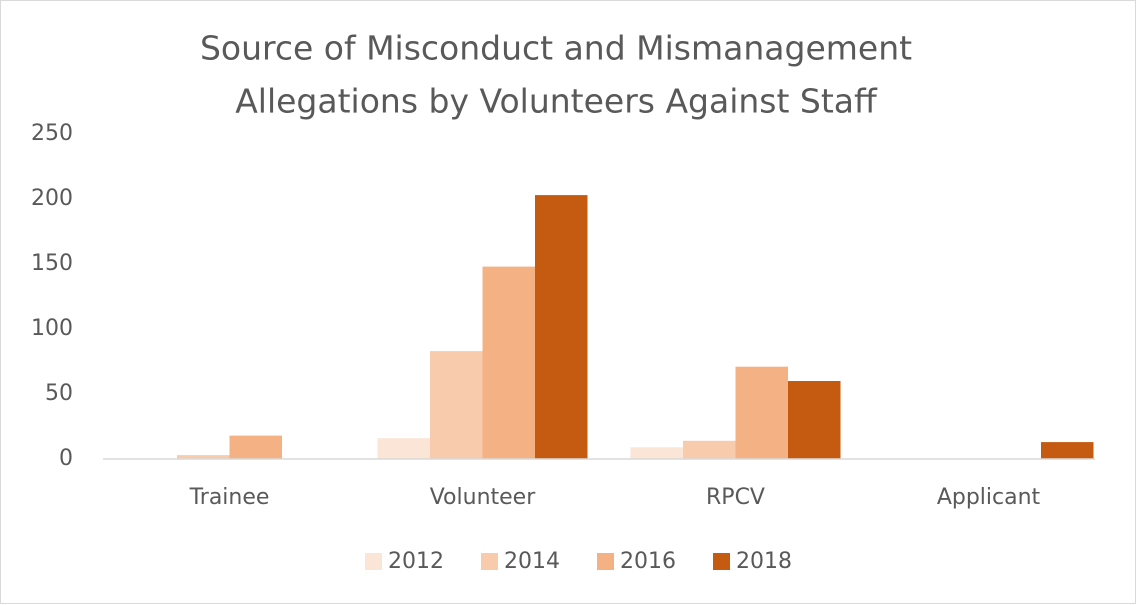 The width and height of the screenshot is (1137, 605). What do you see at coordinates (52, 263) in the screenshot?
I see `y-tick-label: 150` at bounding box center [52, 263].